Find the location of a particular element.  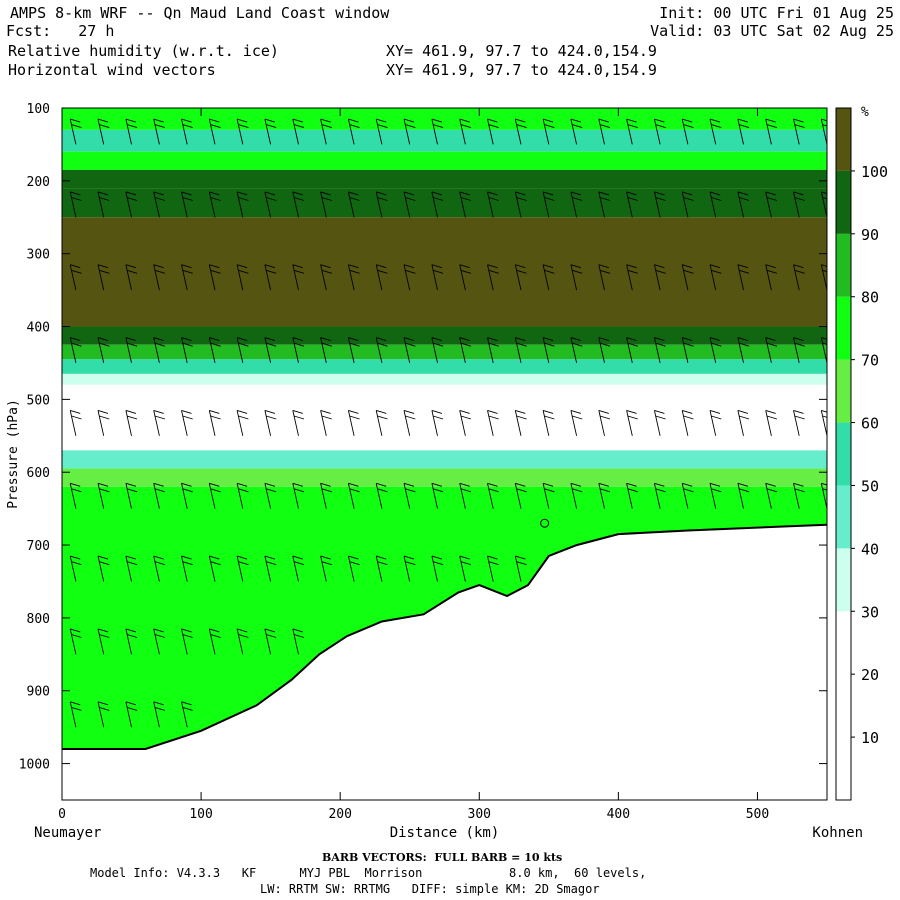

y-tick-label: 200 is located at coordinates (38, 182).